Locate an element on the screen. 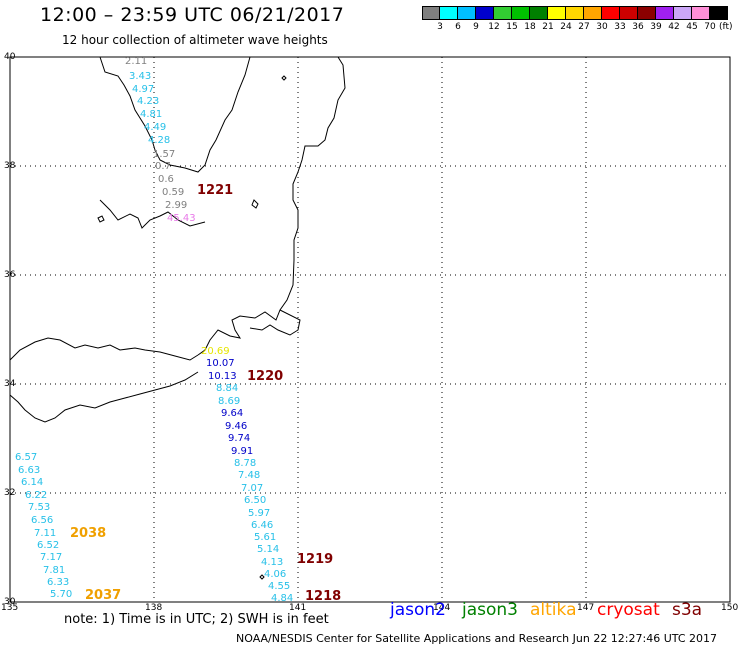  wave-height-value: 0.7 is located at coordinates (163, 166).